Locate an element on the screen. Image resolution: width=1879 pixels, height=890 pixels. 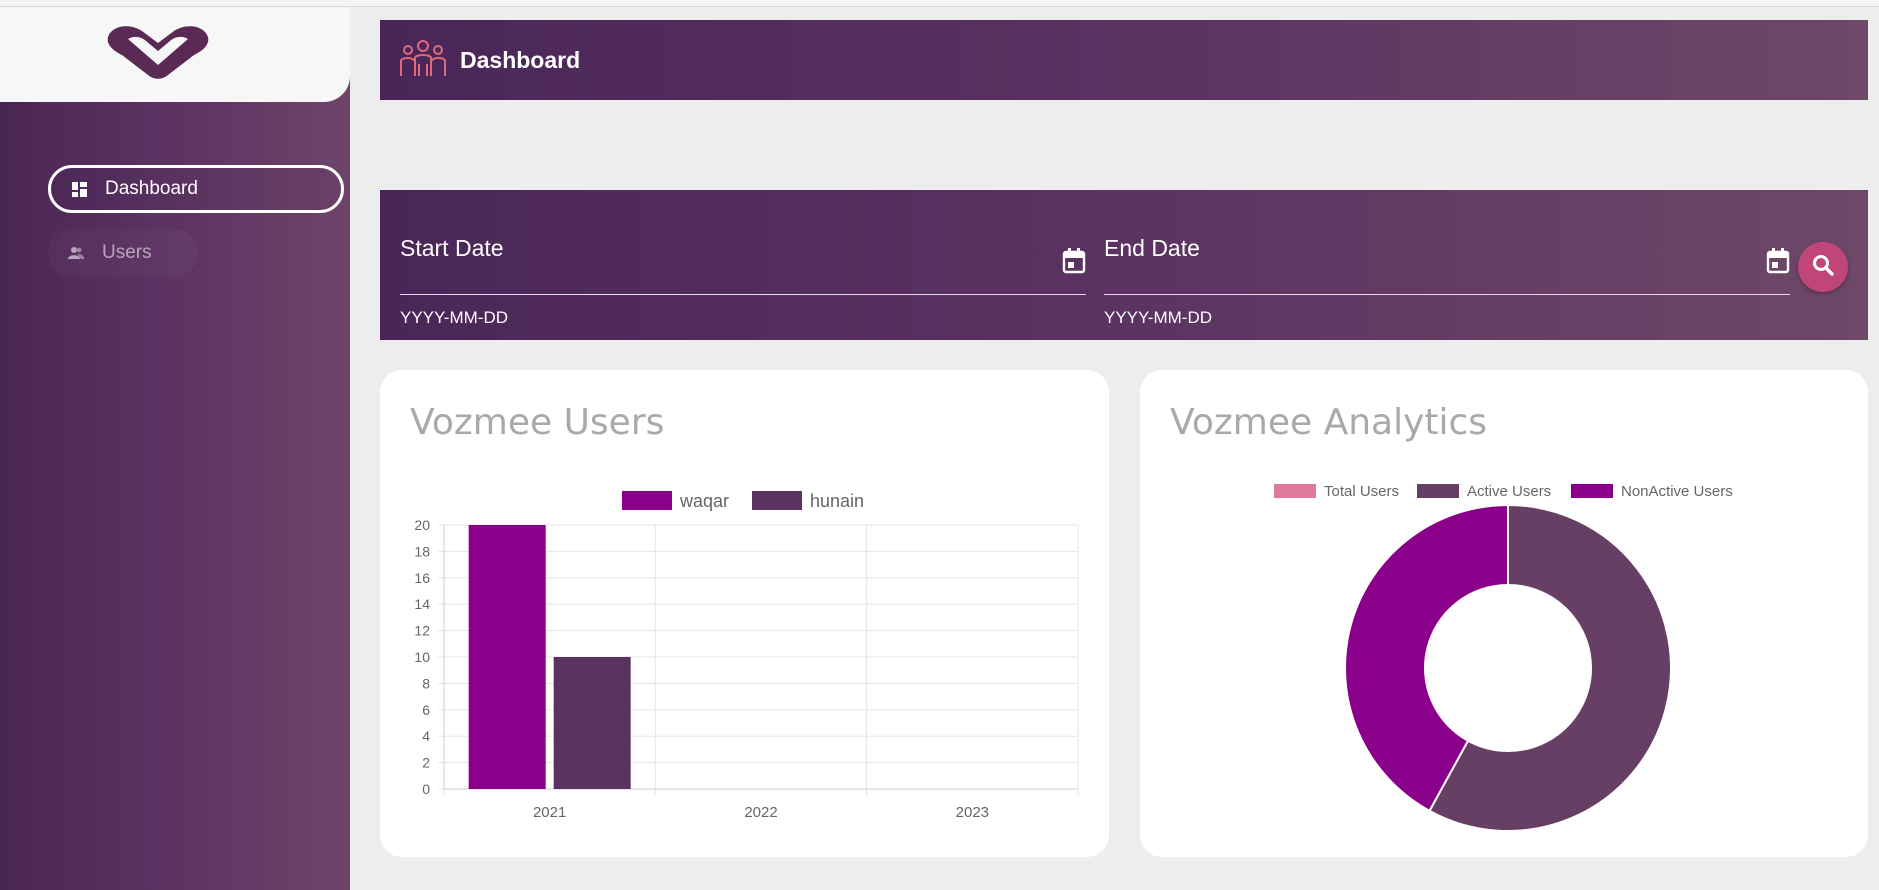
chart-title: Vozmee Analytics is located at coordinates (1329, 422).